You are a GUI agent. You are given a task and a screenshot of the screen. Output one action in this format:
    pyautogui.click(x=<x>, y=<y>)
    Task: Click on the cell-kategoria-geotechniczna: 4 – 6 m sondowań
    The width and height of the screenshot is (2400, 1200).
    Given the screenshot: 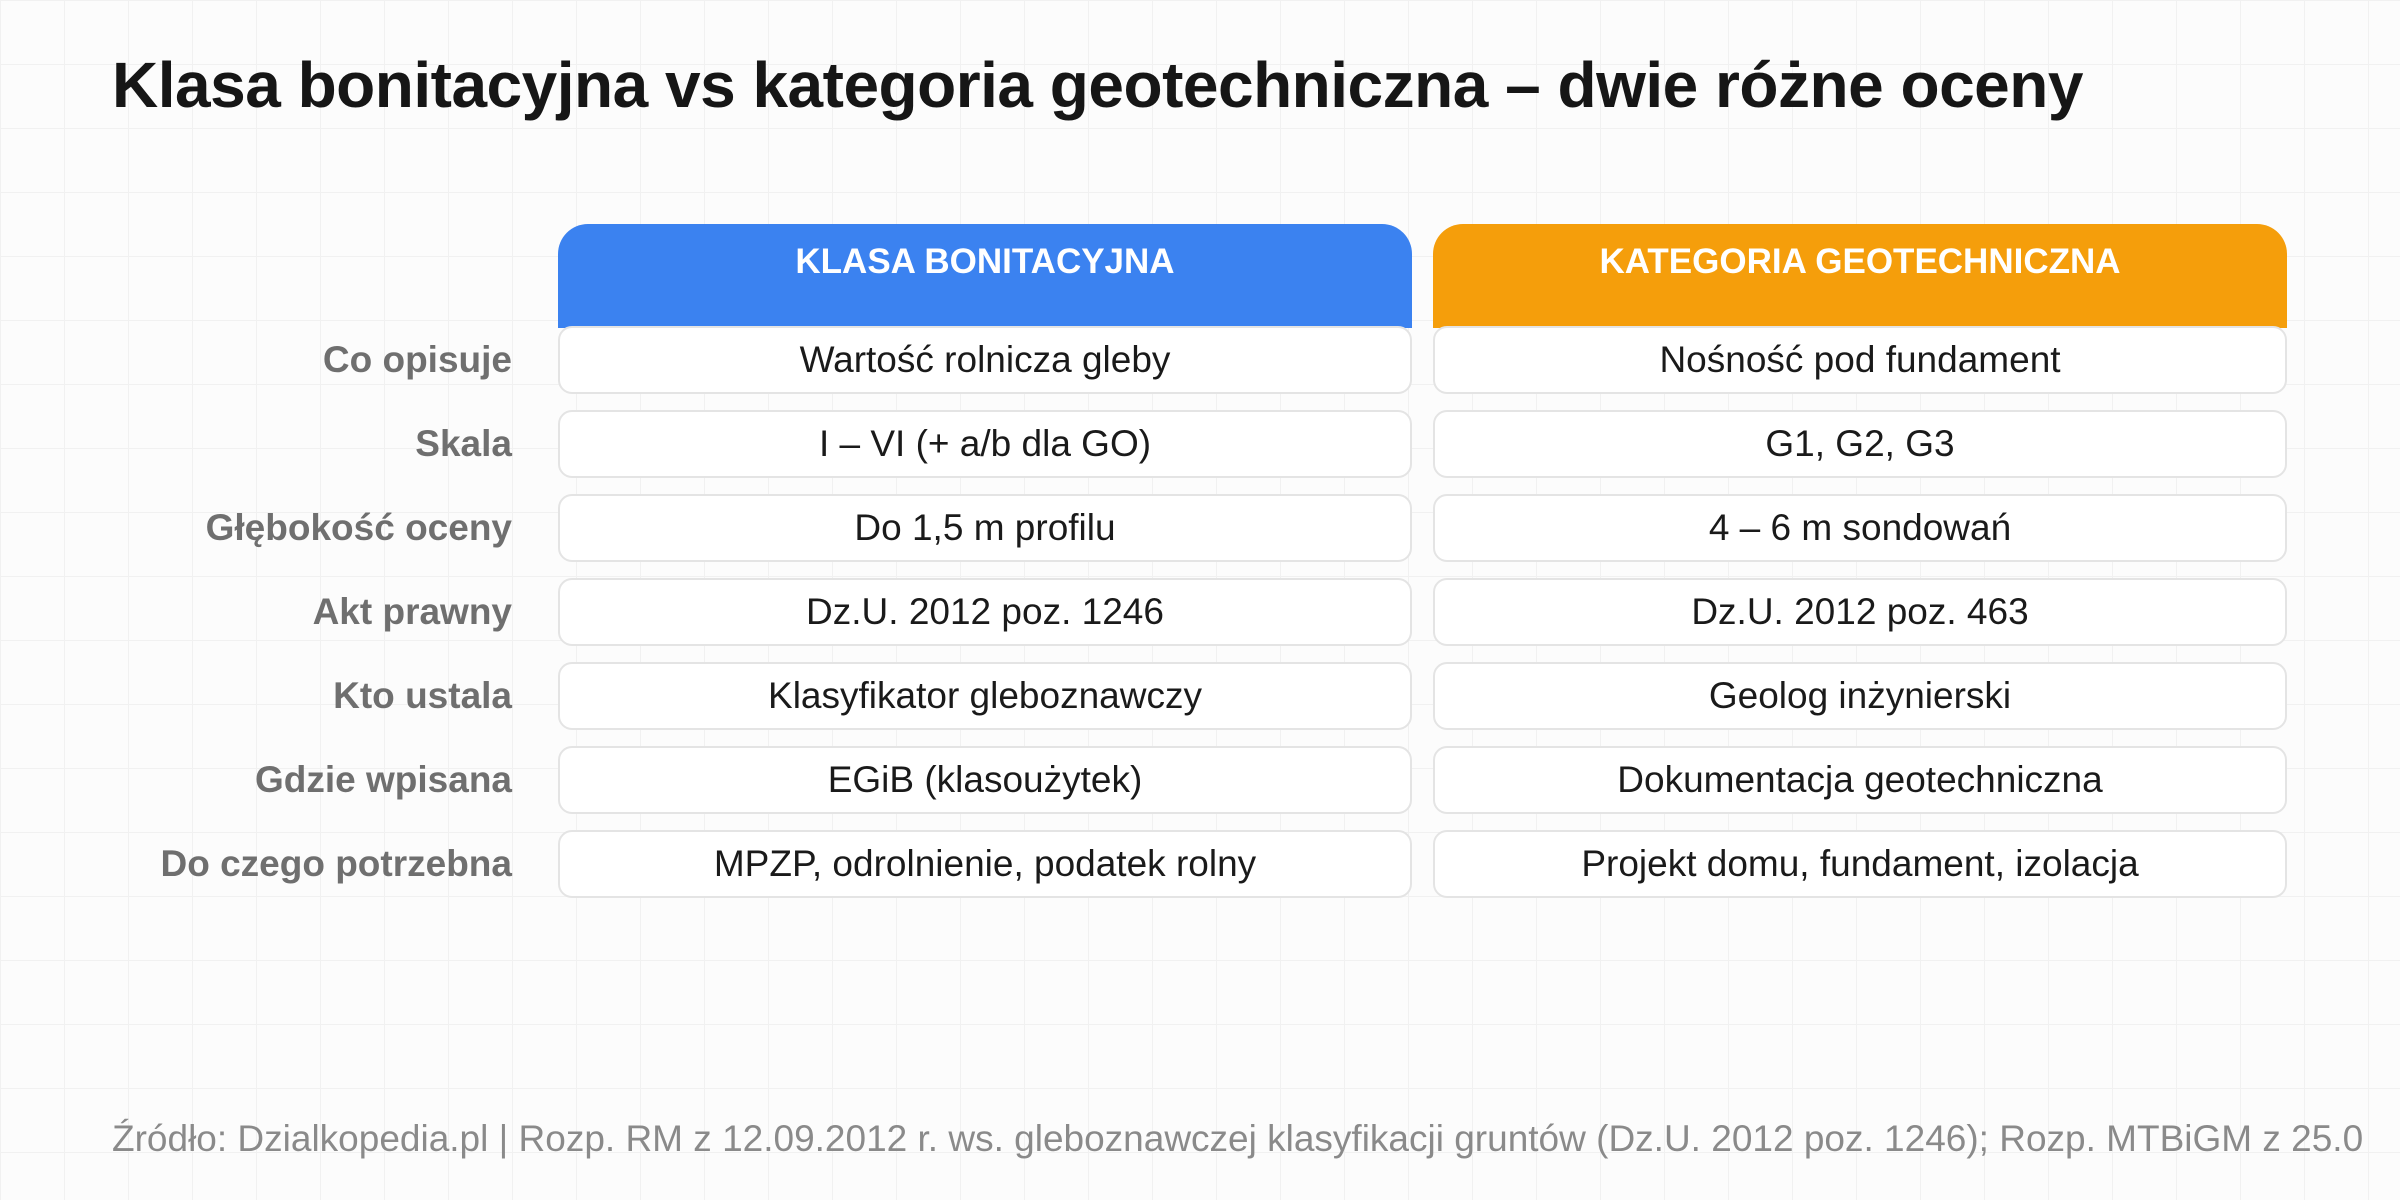 What is the action you would take?
    pyautogui.click(x=1860, y=528)
    